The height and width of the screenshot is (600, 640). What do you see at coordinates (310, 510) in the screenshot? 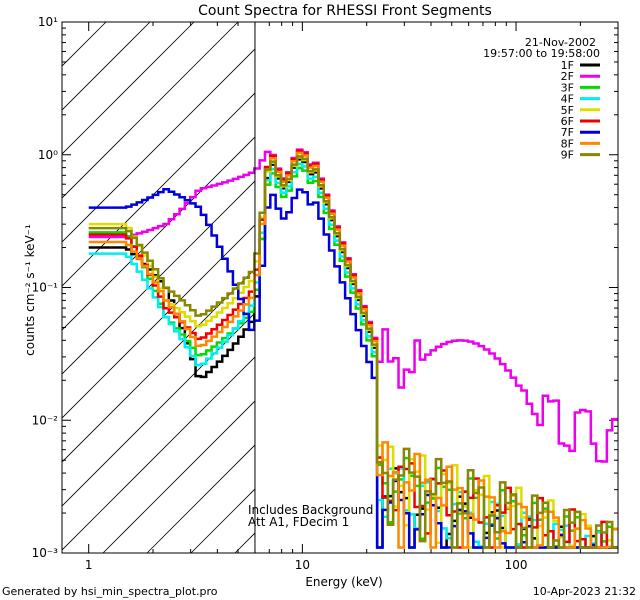
I see `annotation-background: Includes Background` at bounding box center [310, 510].